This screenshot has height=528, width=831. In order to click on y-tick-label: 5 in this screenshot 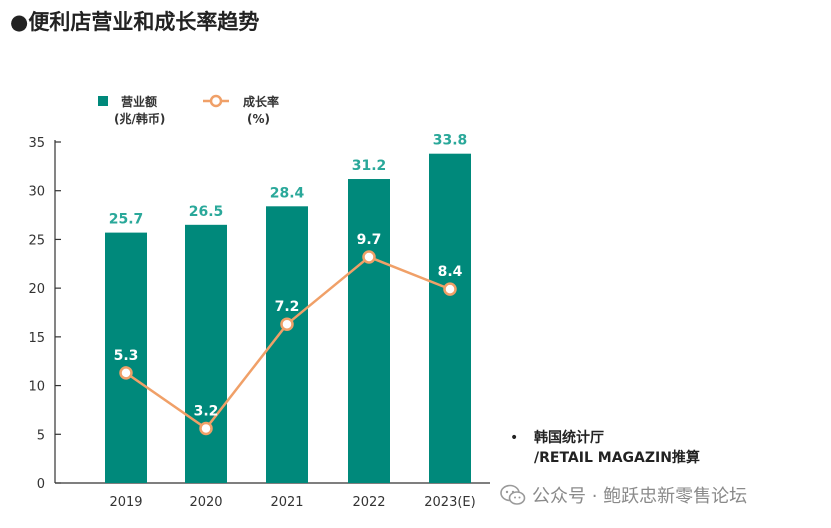, I will do `click(41, 435)`.